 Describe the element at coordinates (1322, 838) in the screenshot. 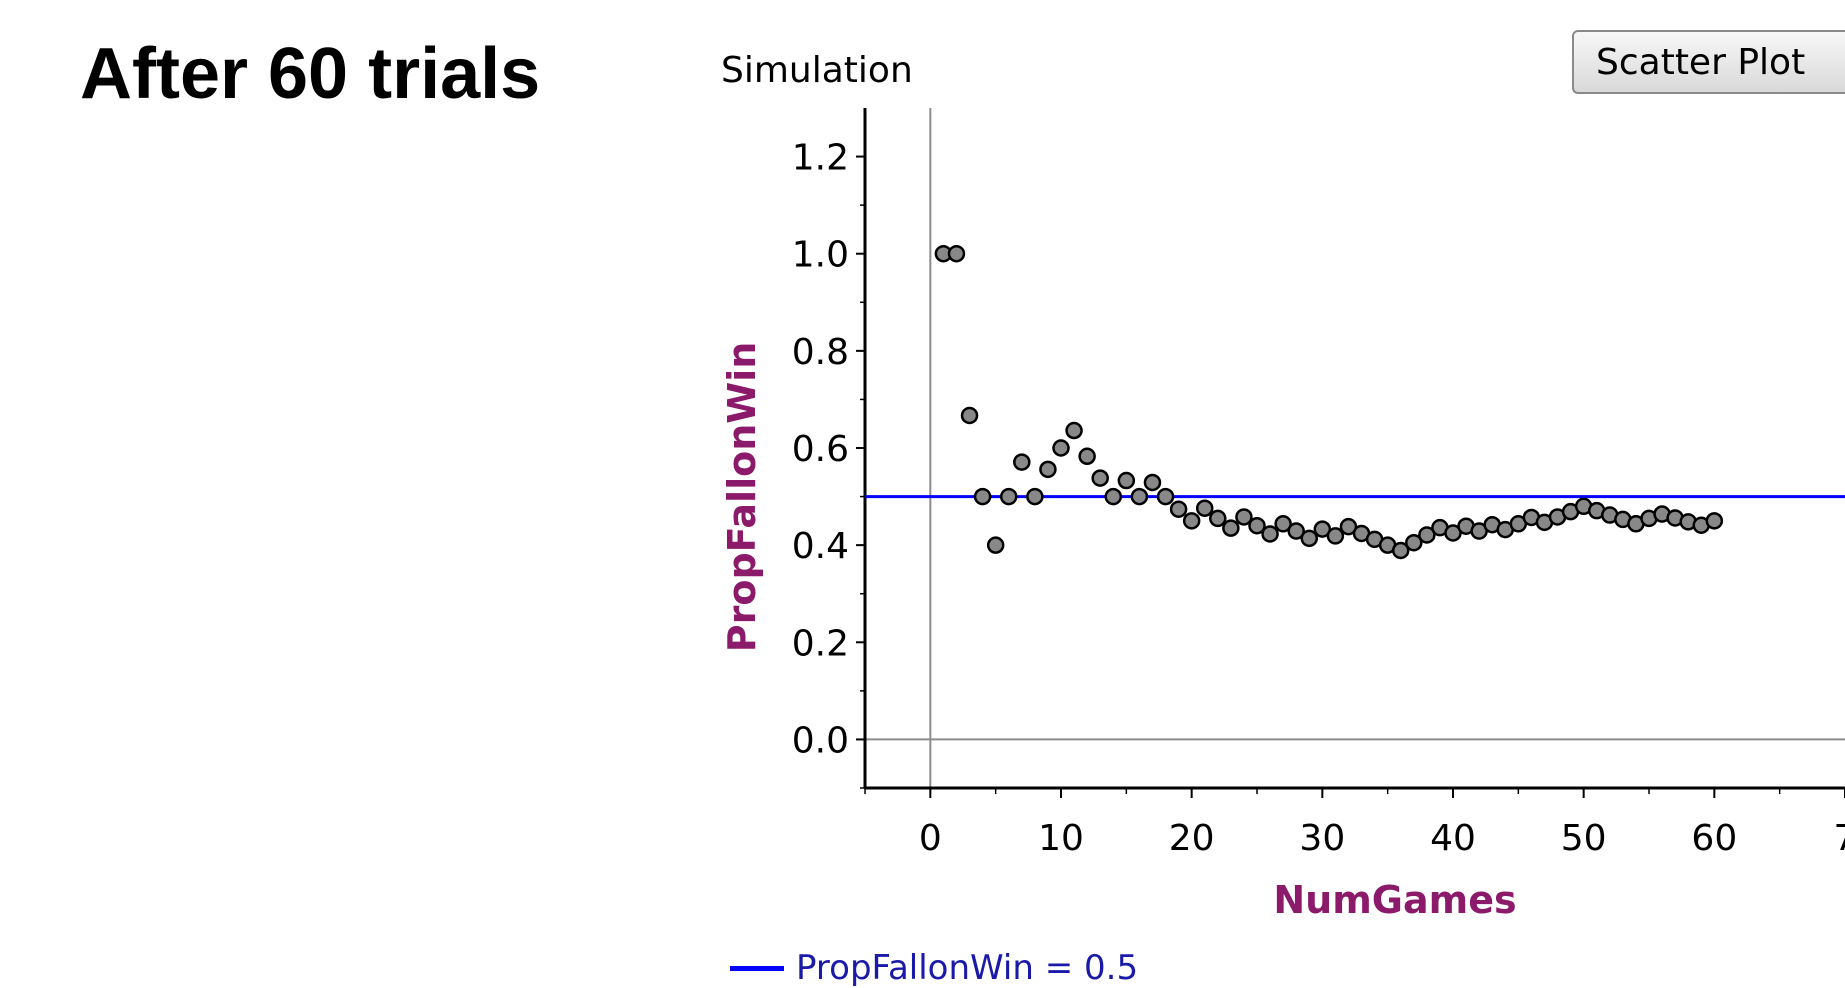

I see `x-tick-label: 30` at that location.